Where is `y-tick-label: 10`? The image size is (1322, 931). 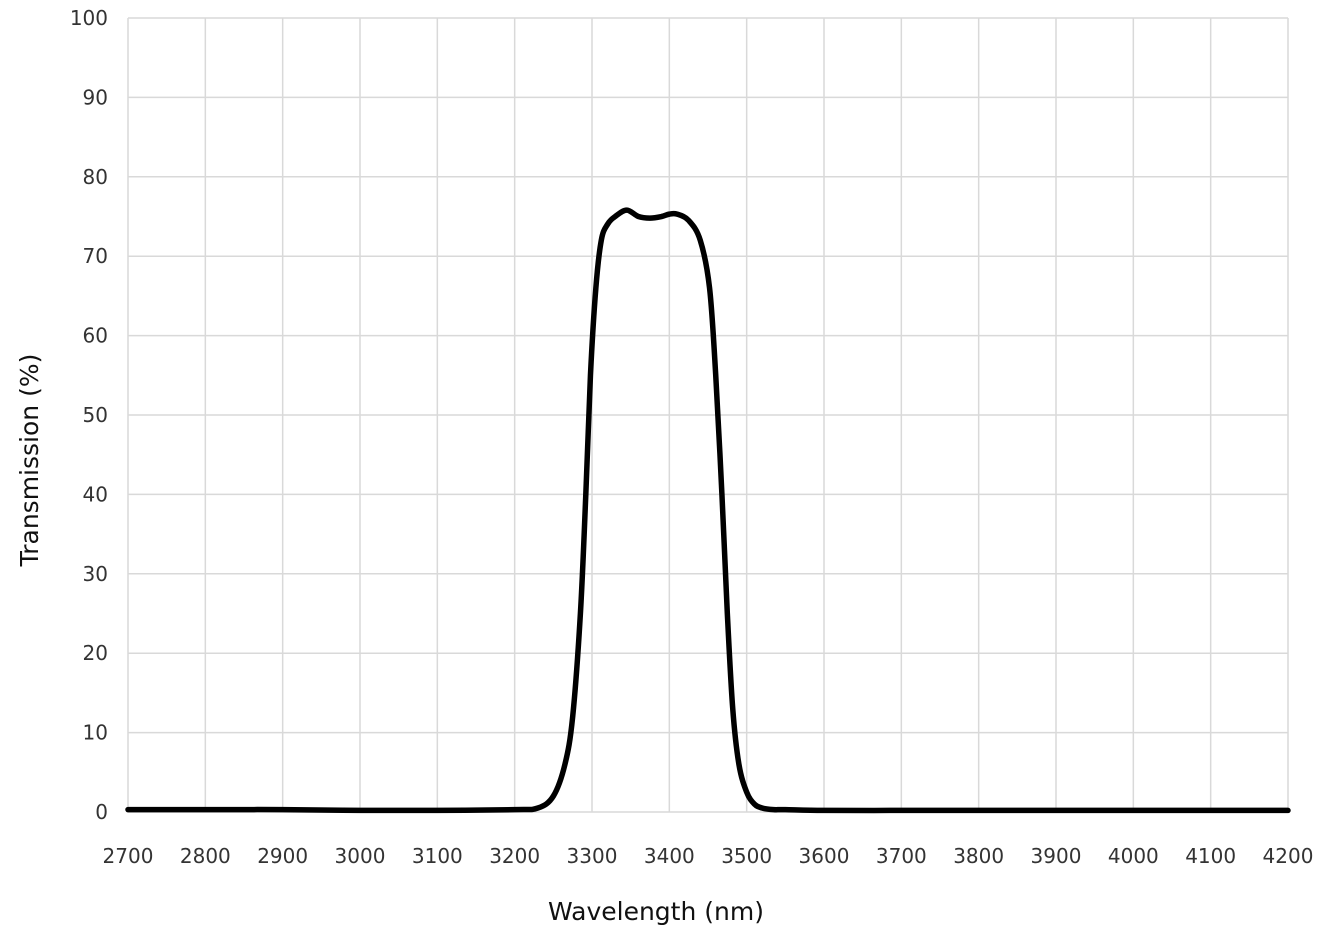
y-tick-label: 10 is located at coordinates (95, 733).